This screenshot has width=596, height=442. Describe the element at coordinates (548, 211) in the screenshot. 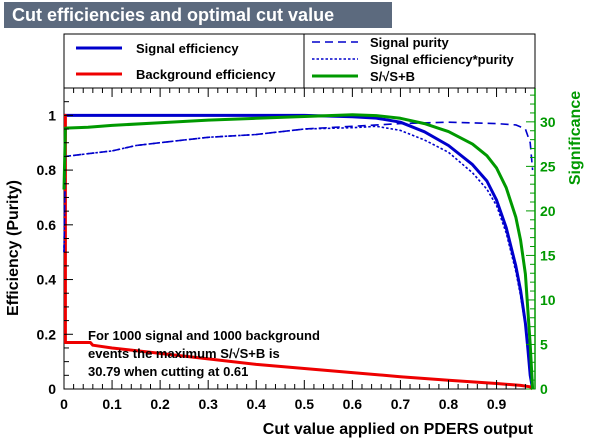

I see `y2-tick-label: 20` at that location.